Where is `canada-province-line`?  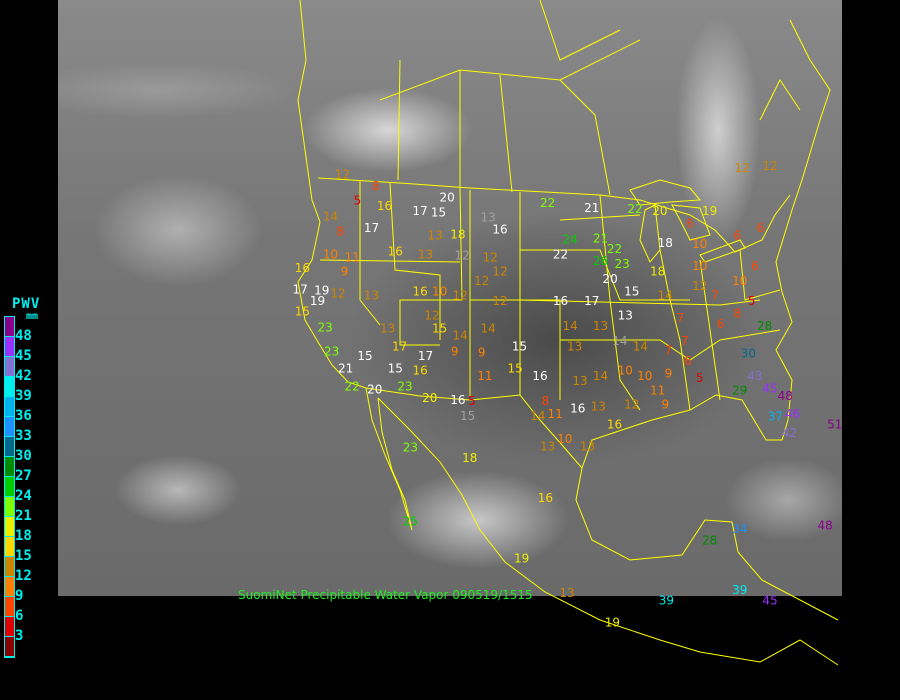
canada-province-line is located at coordinates (580, 30).